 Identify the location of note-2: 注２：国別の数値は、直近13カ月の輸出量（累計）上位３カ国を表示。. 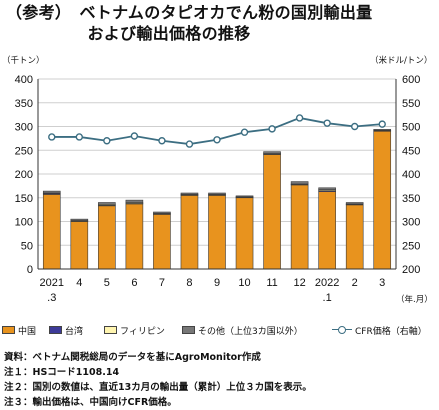
(158, 387).